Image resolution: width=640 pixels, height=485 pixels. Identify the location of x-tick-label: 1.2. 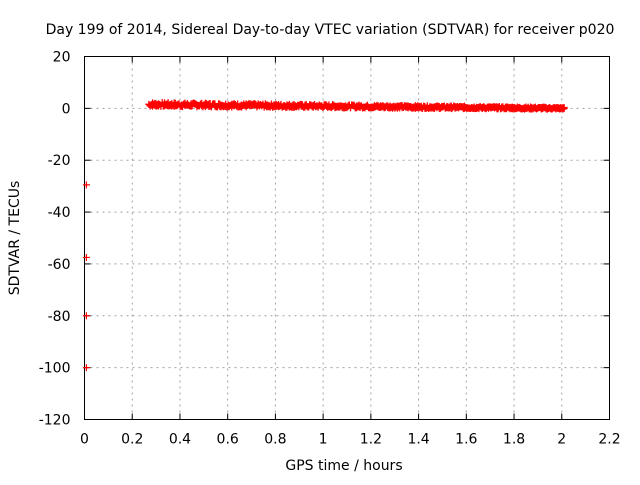
(371, 440).